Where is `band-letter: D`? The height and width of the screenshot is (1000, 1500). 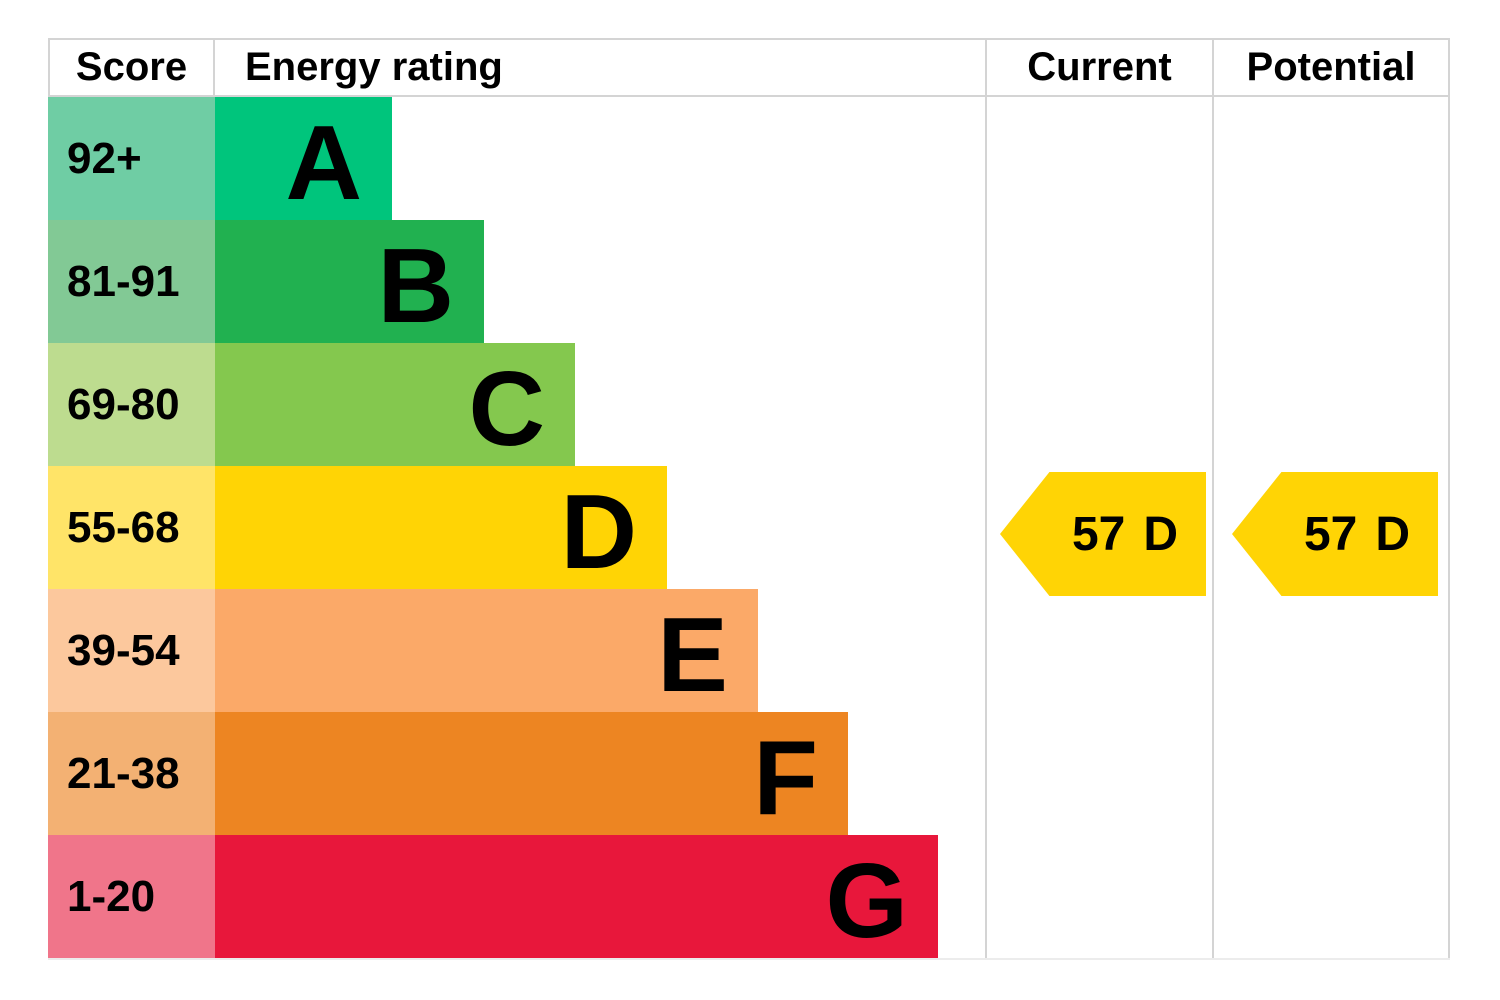
band-letter: D is located at coordinates (598, 531).